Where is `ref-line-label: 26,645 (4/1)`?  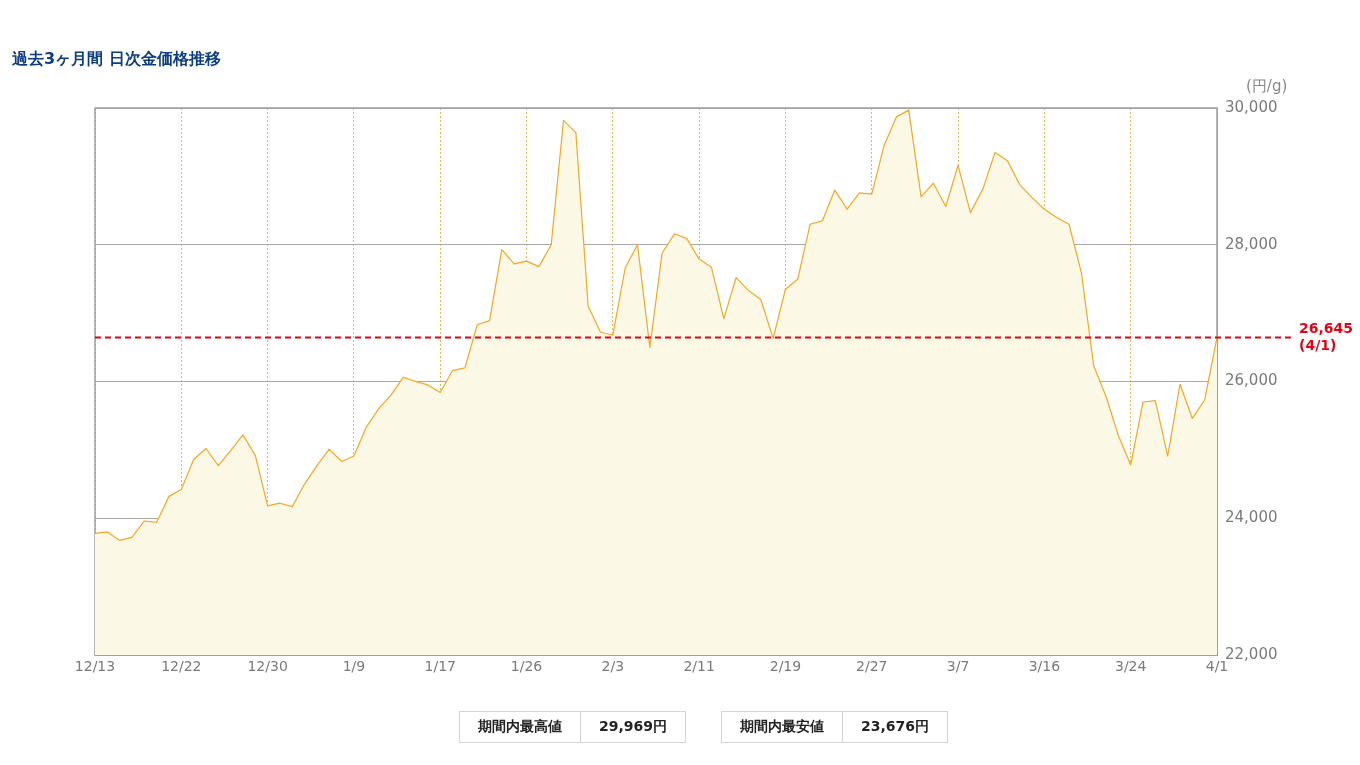 ref-line-label: 26,645 (4/1) is located at coordinates (1326, 336).